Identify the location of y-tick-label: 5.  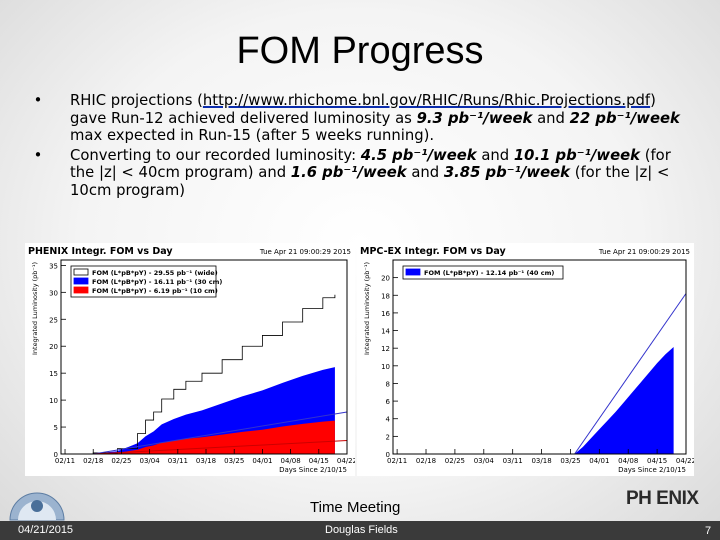
(56, 428).